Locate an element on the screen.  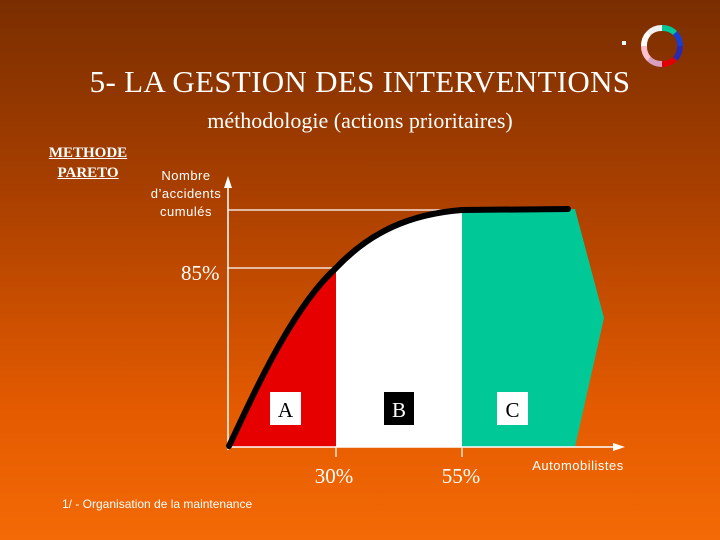
zone-c-label: C is located at coordinates (512, 410).